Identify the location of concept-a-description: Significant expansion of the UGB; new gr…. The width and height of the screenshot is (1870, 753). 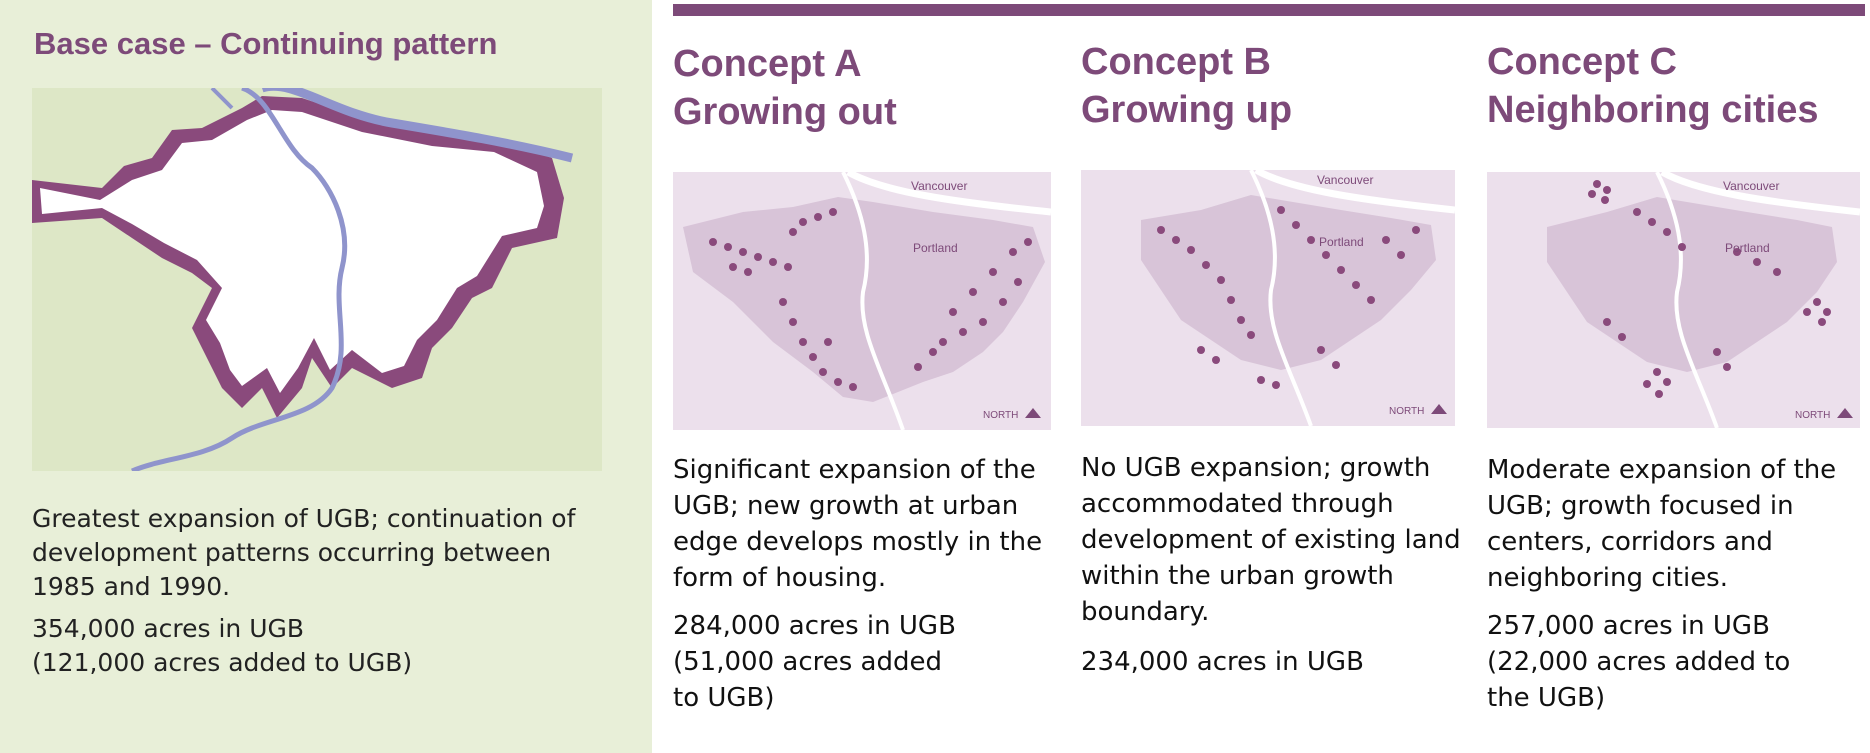
(858, 524).